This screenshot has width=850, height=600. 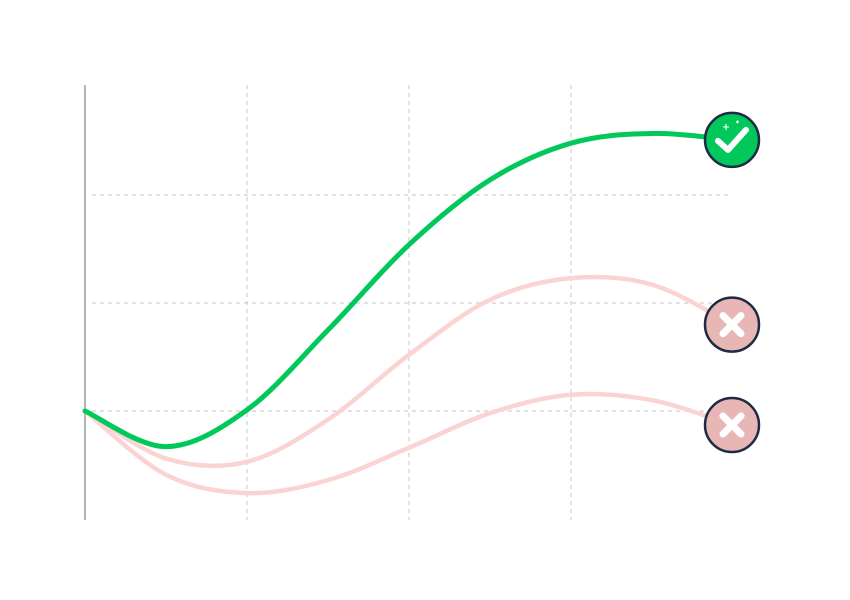 I want to click on sparkle, so click(x=731, y=125).